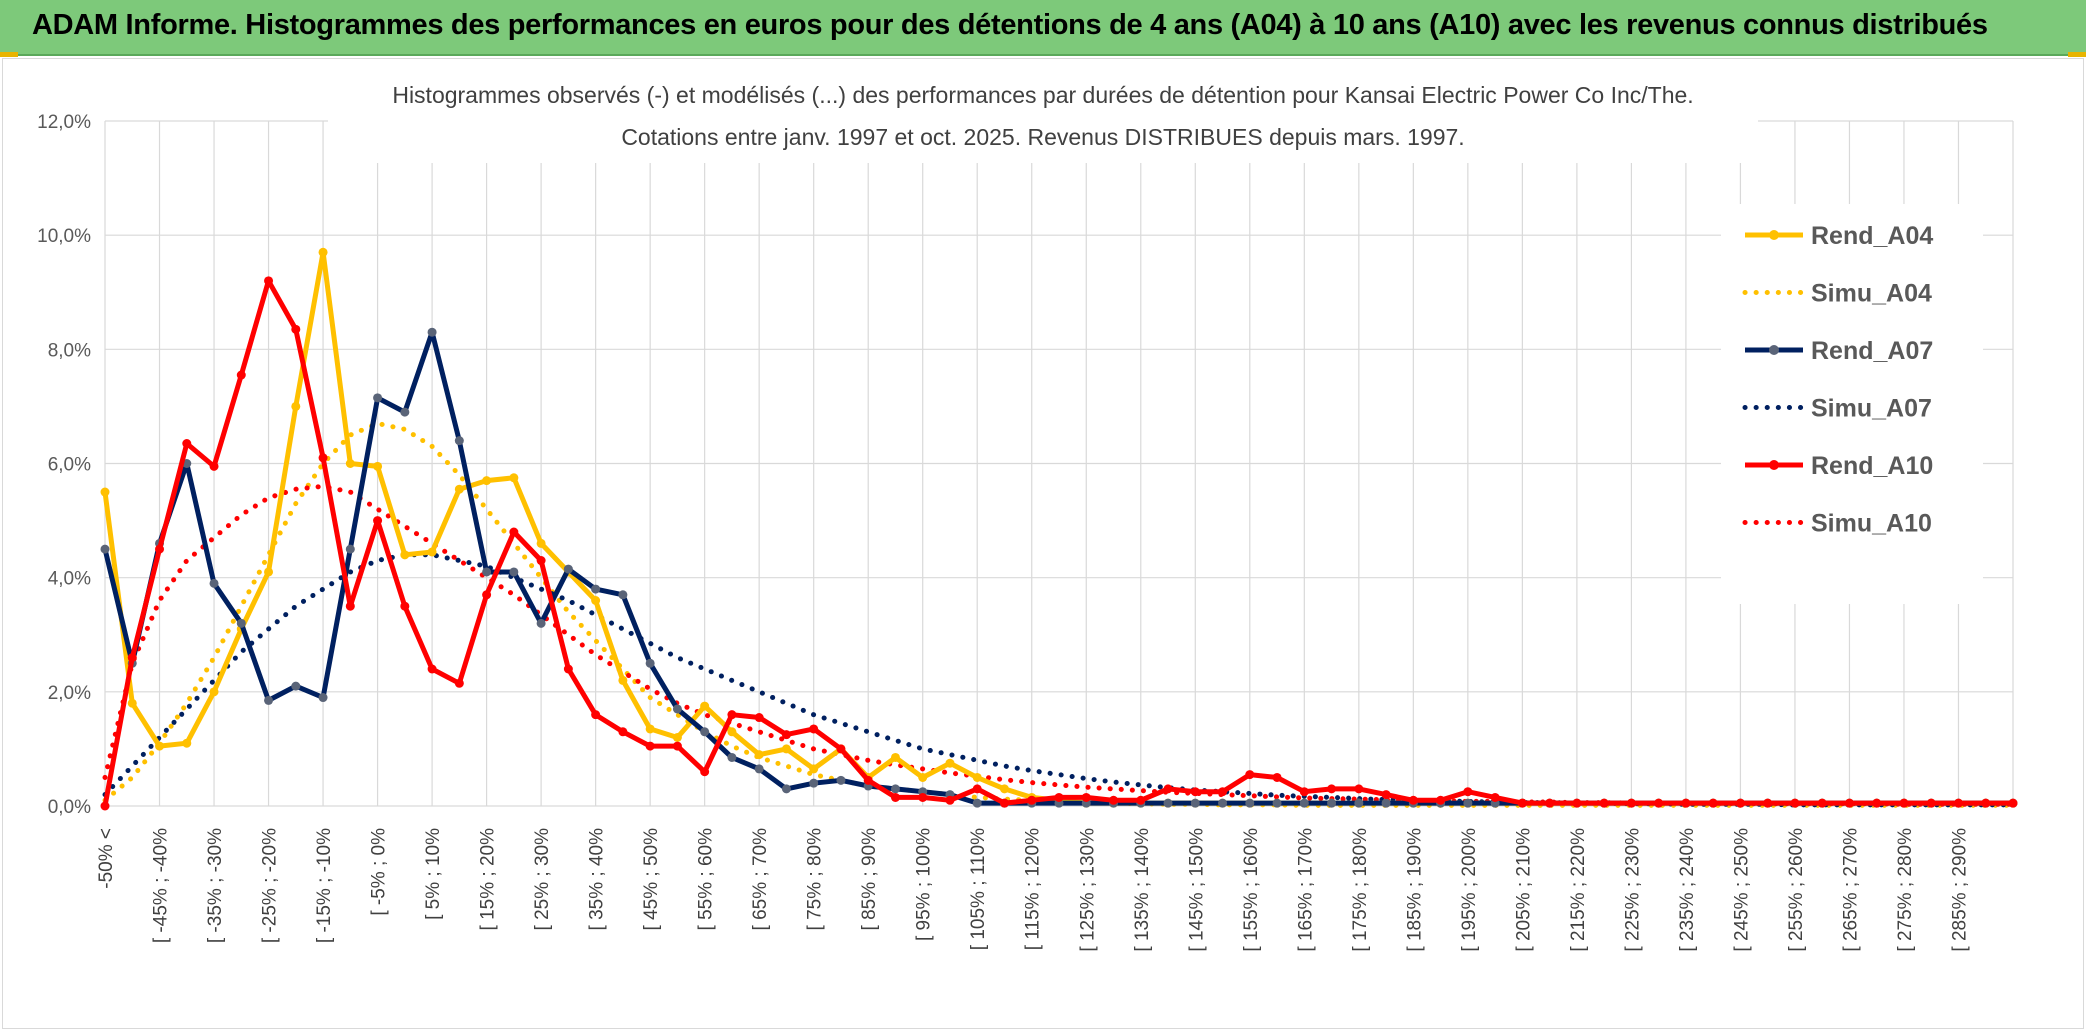 The image size is (2086, 1033). I want to click on x-tick-label: [ 65% ; 70%, so click(760, 879).